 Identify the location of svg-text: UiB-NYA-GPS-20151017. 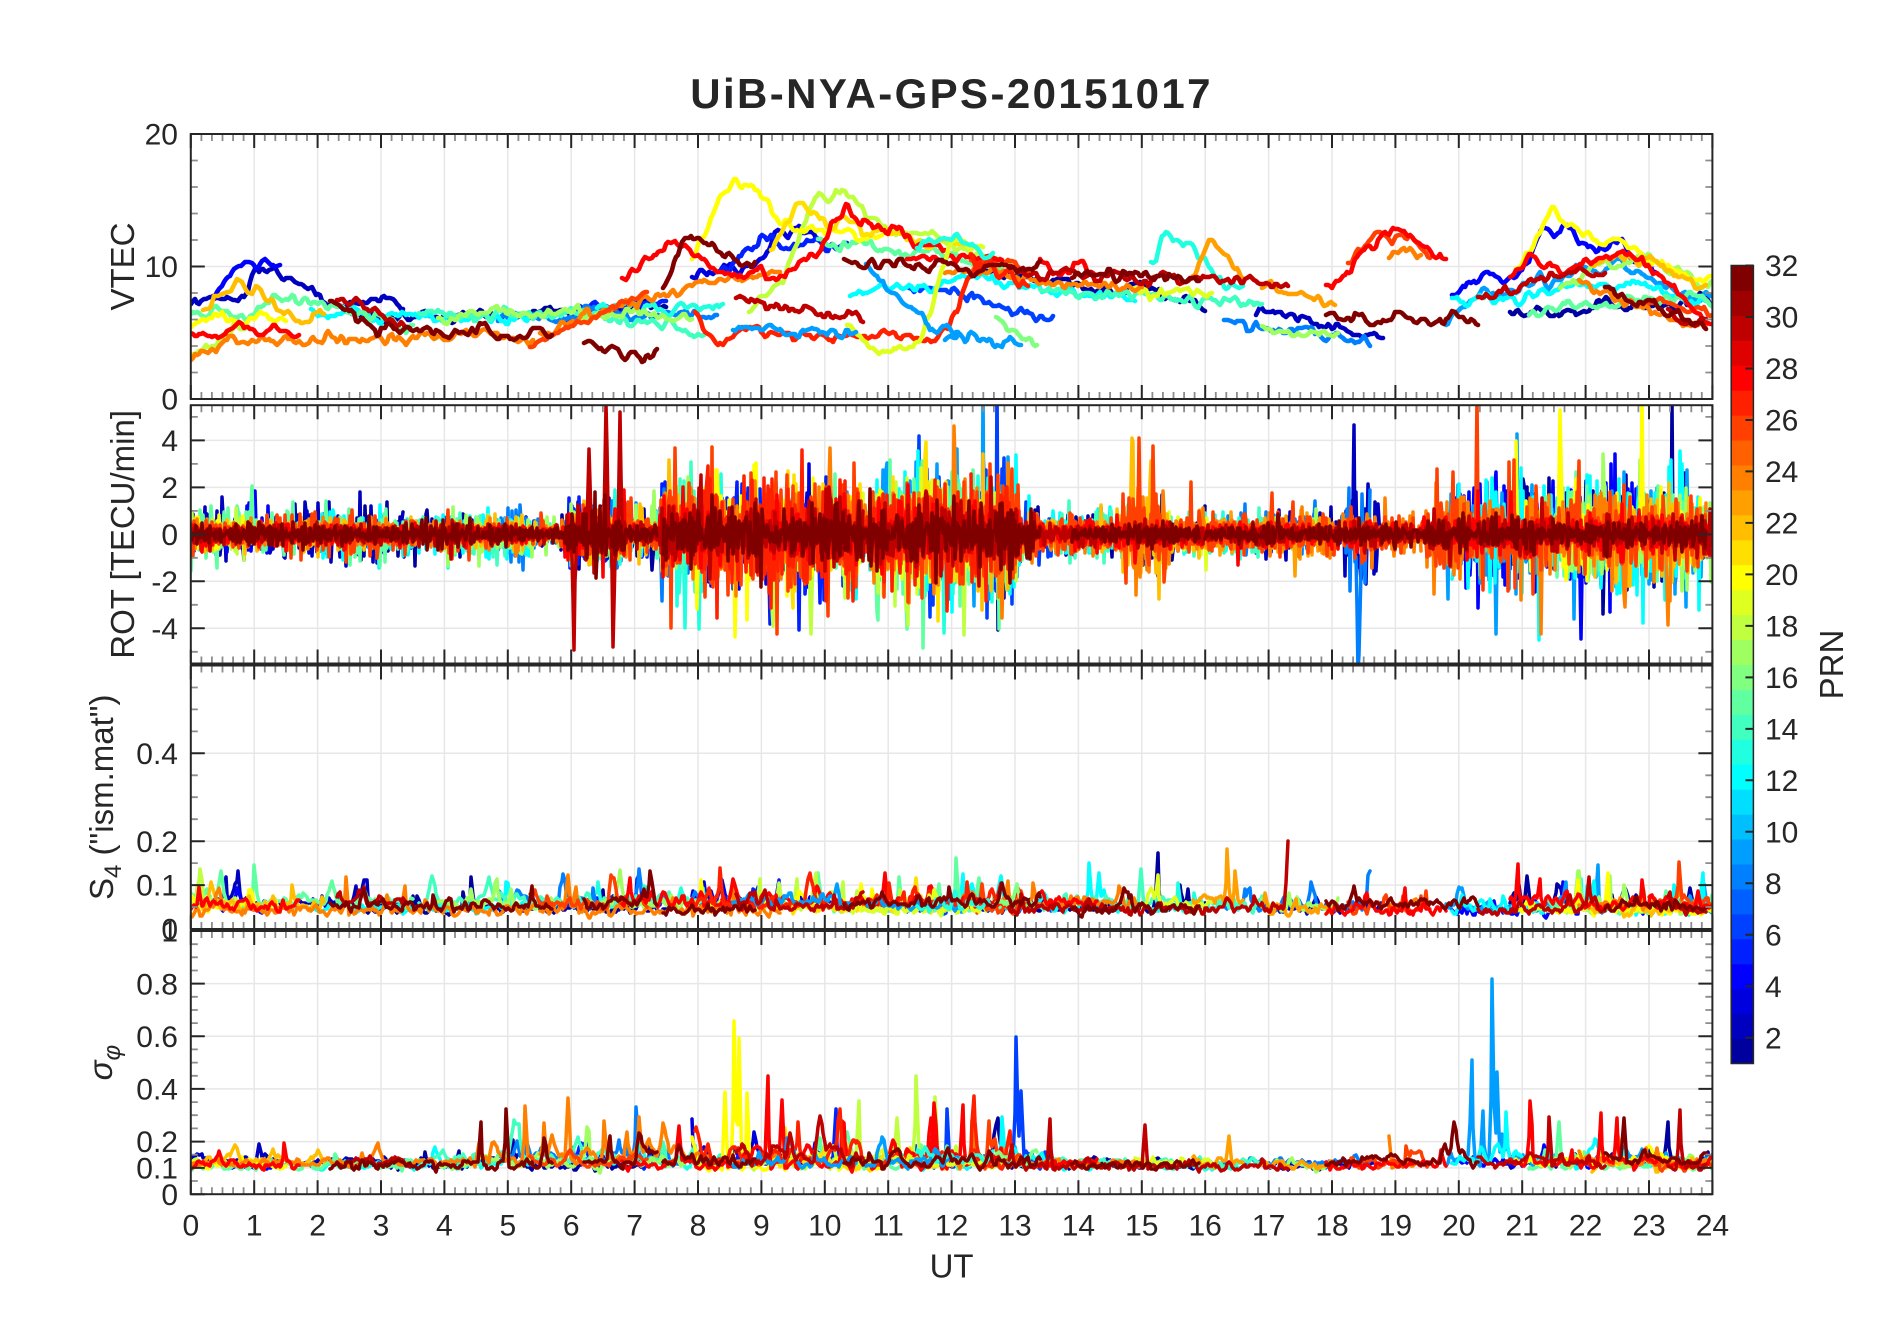
(951, 93).